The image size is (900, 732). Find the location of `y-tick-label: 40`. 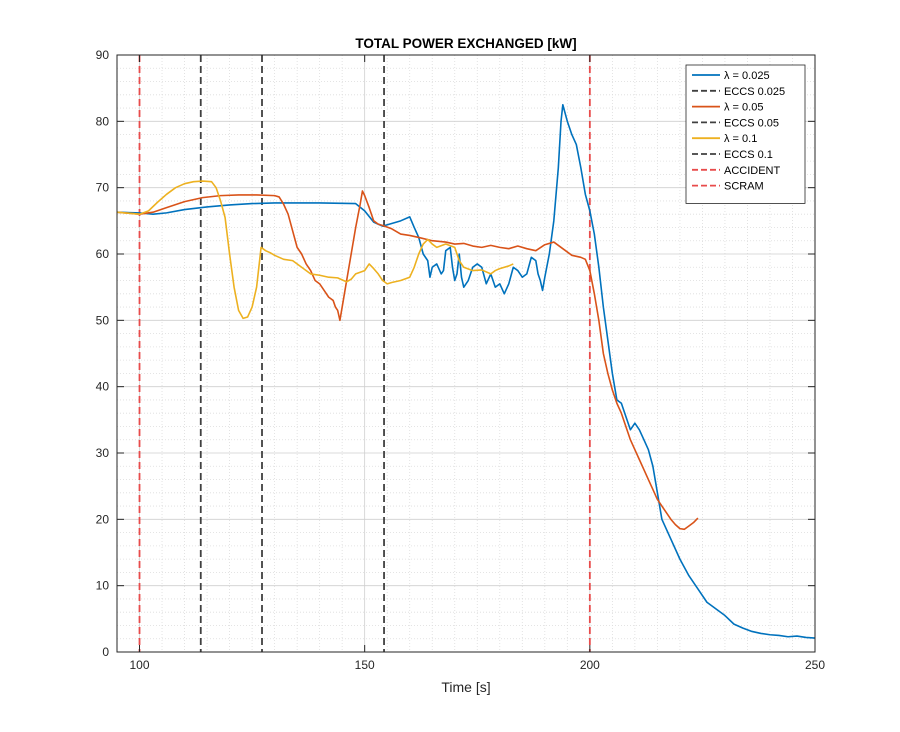

y-tick-label: 40 is located at coordinates (103, 387).